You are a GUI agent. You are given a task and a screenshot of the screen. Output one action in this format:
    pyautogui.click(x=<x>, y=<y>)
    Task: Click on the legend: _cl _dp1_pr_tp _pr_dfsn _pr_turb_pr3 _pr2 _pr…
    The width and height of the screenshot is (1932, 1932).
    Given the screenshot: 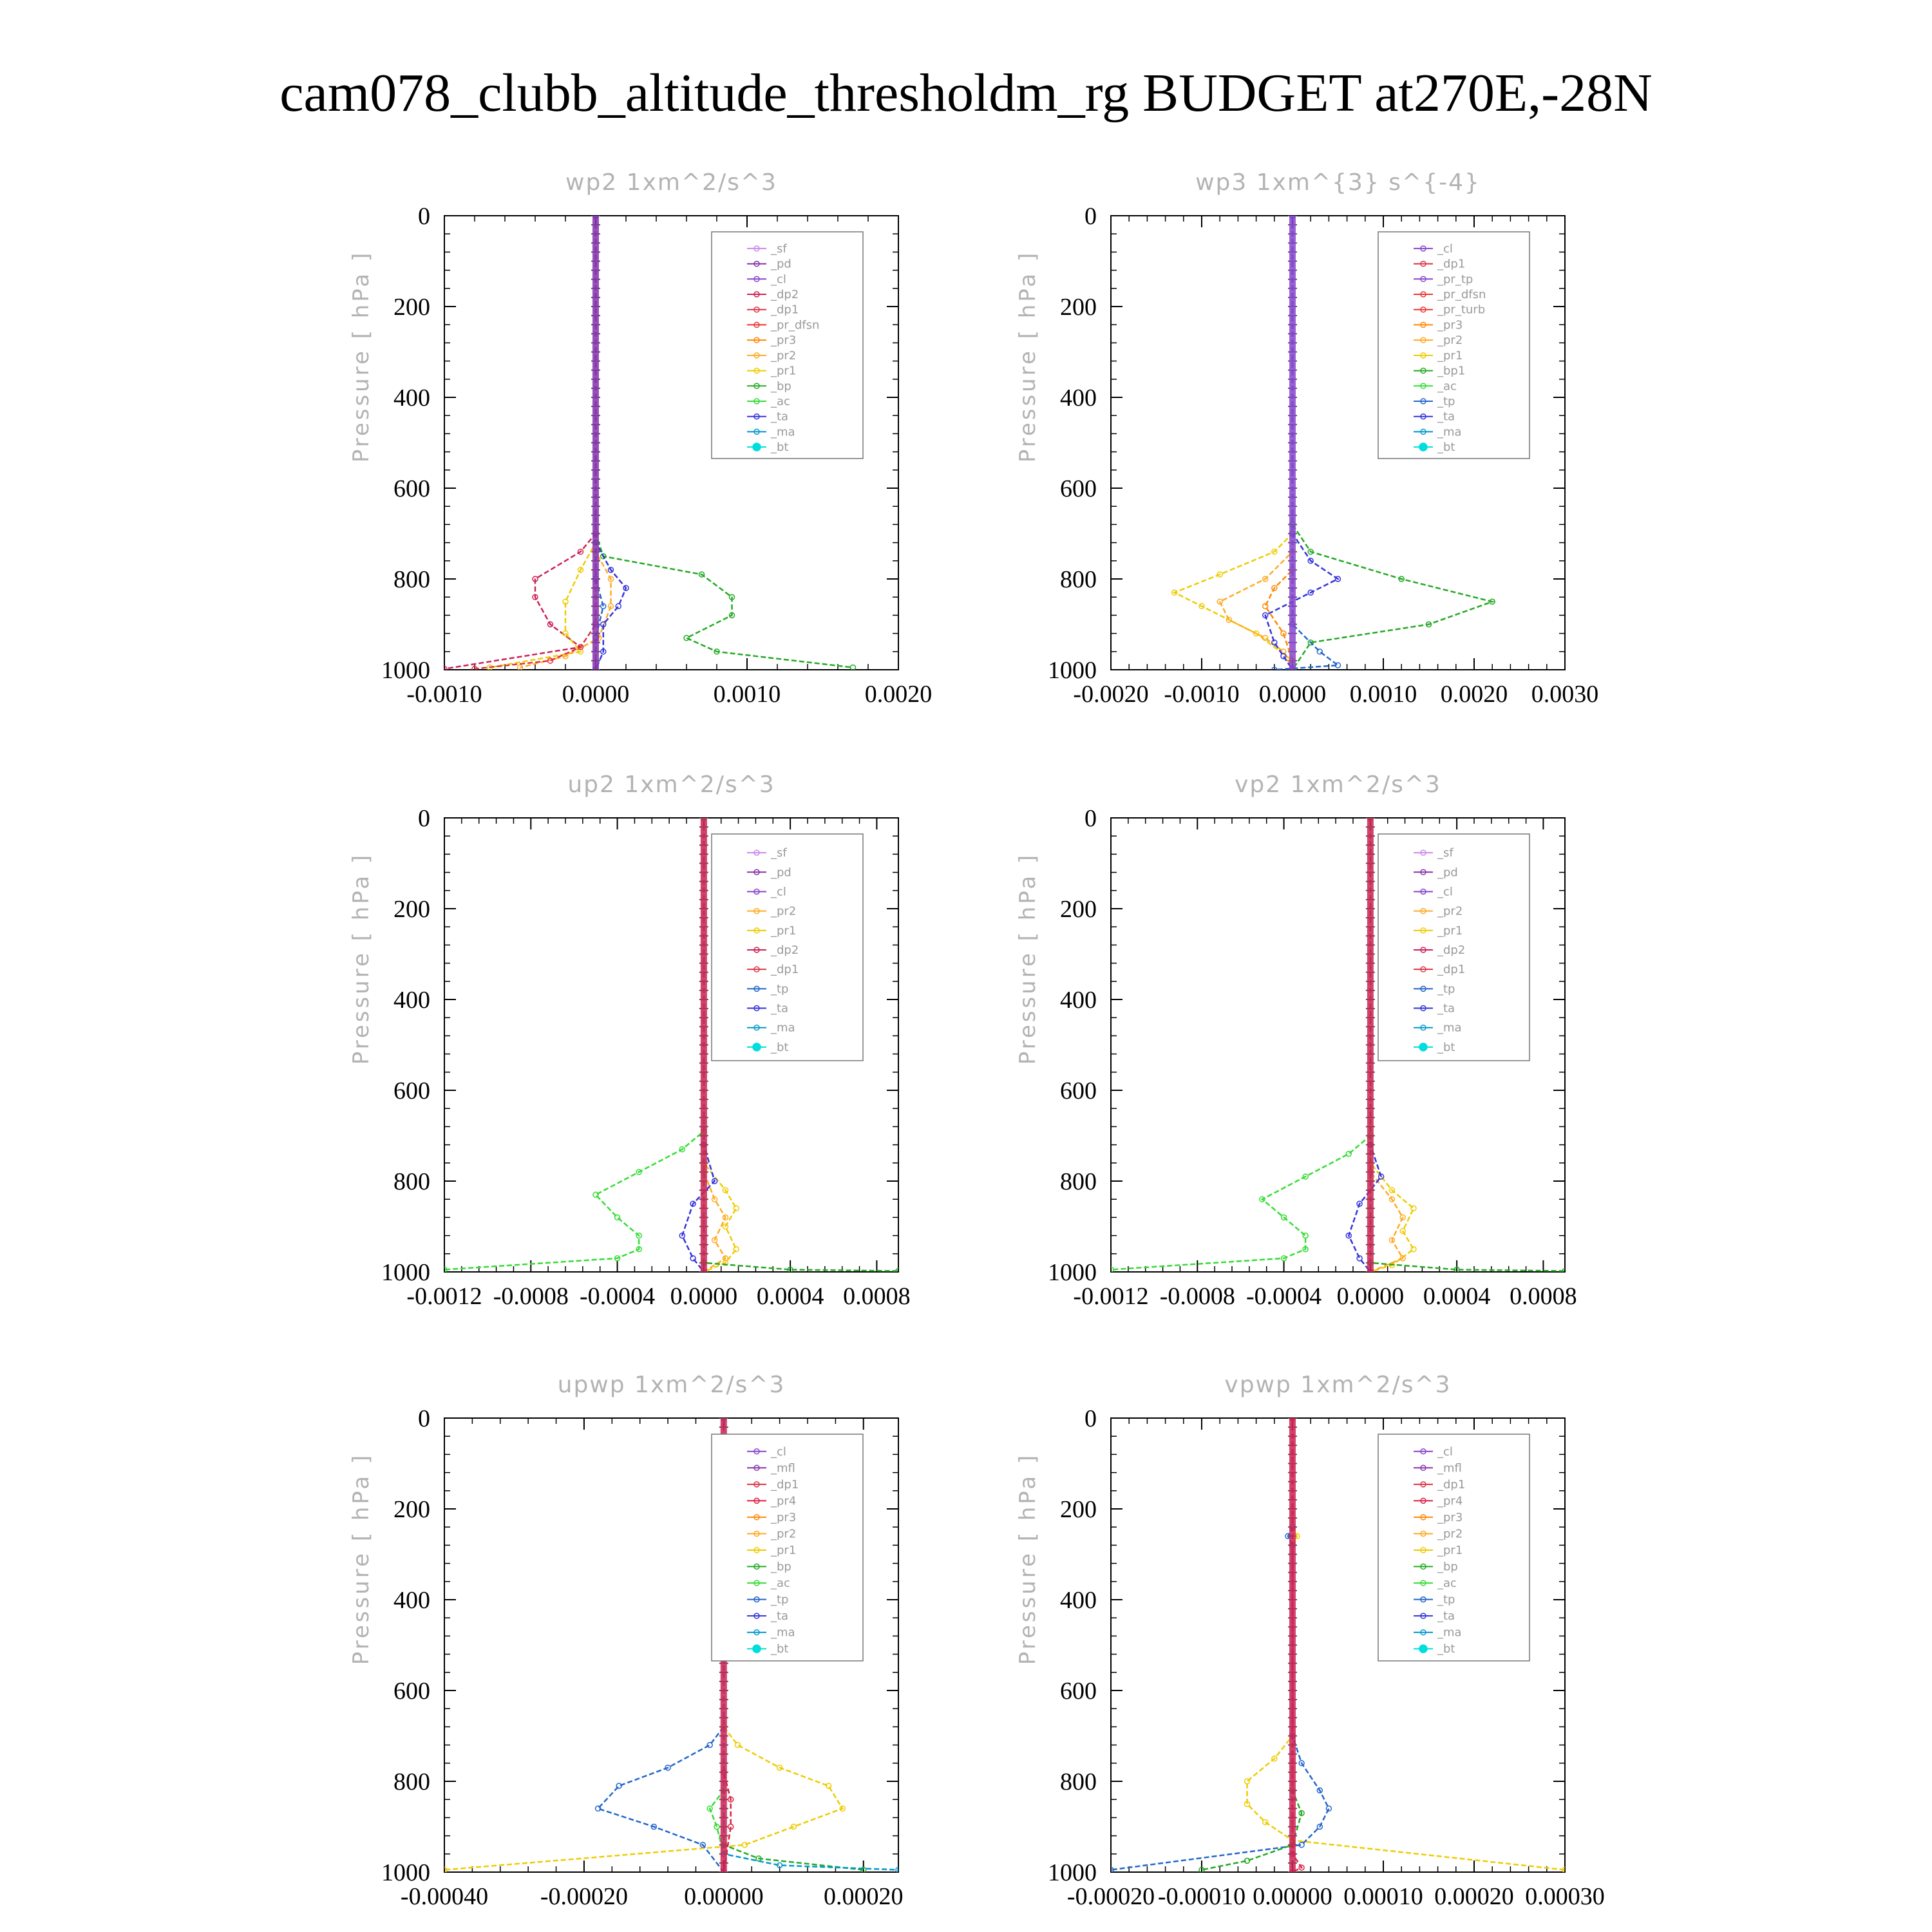 What is the action you would take?
    pyautogui.click(x=1454, y=345)
    